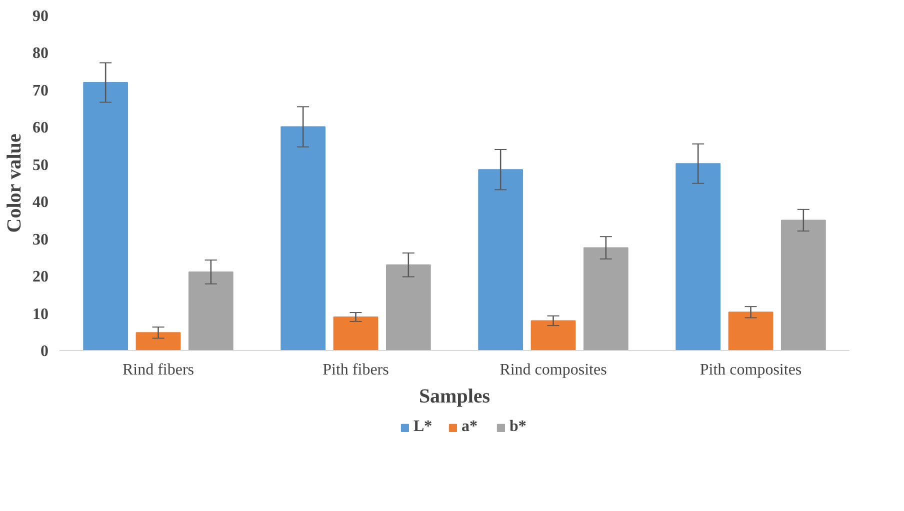  What do you see at coordinates (355, 370) in the screenshot?
I see `x-tick-label: Pith fibers` at bounding box center [355, 370].